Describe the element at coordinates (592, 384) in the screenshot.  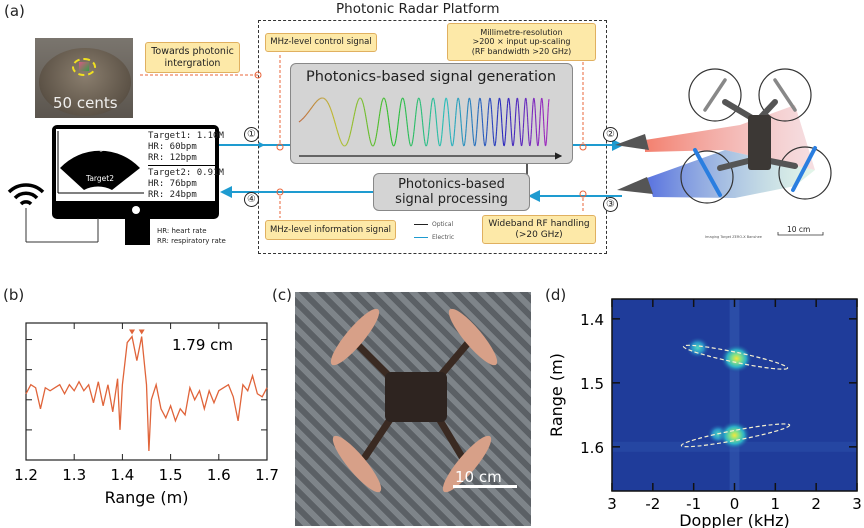
I see `y-tick-label: 1.5` at that location.